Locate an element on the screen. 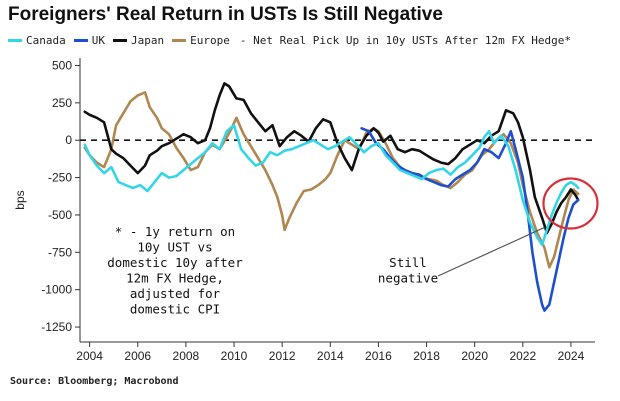  y-tick-label: 0 is located at coordinates (68, 140).